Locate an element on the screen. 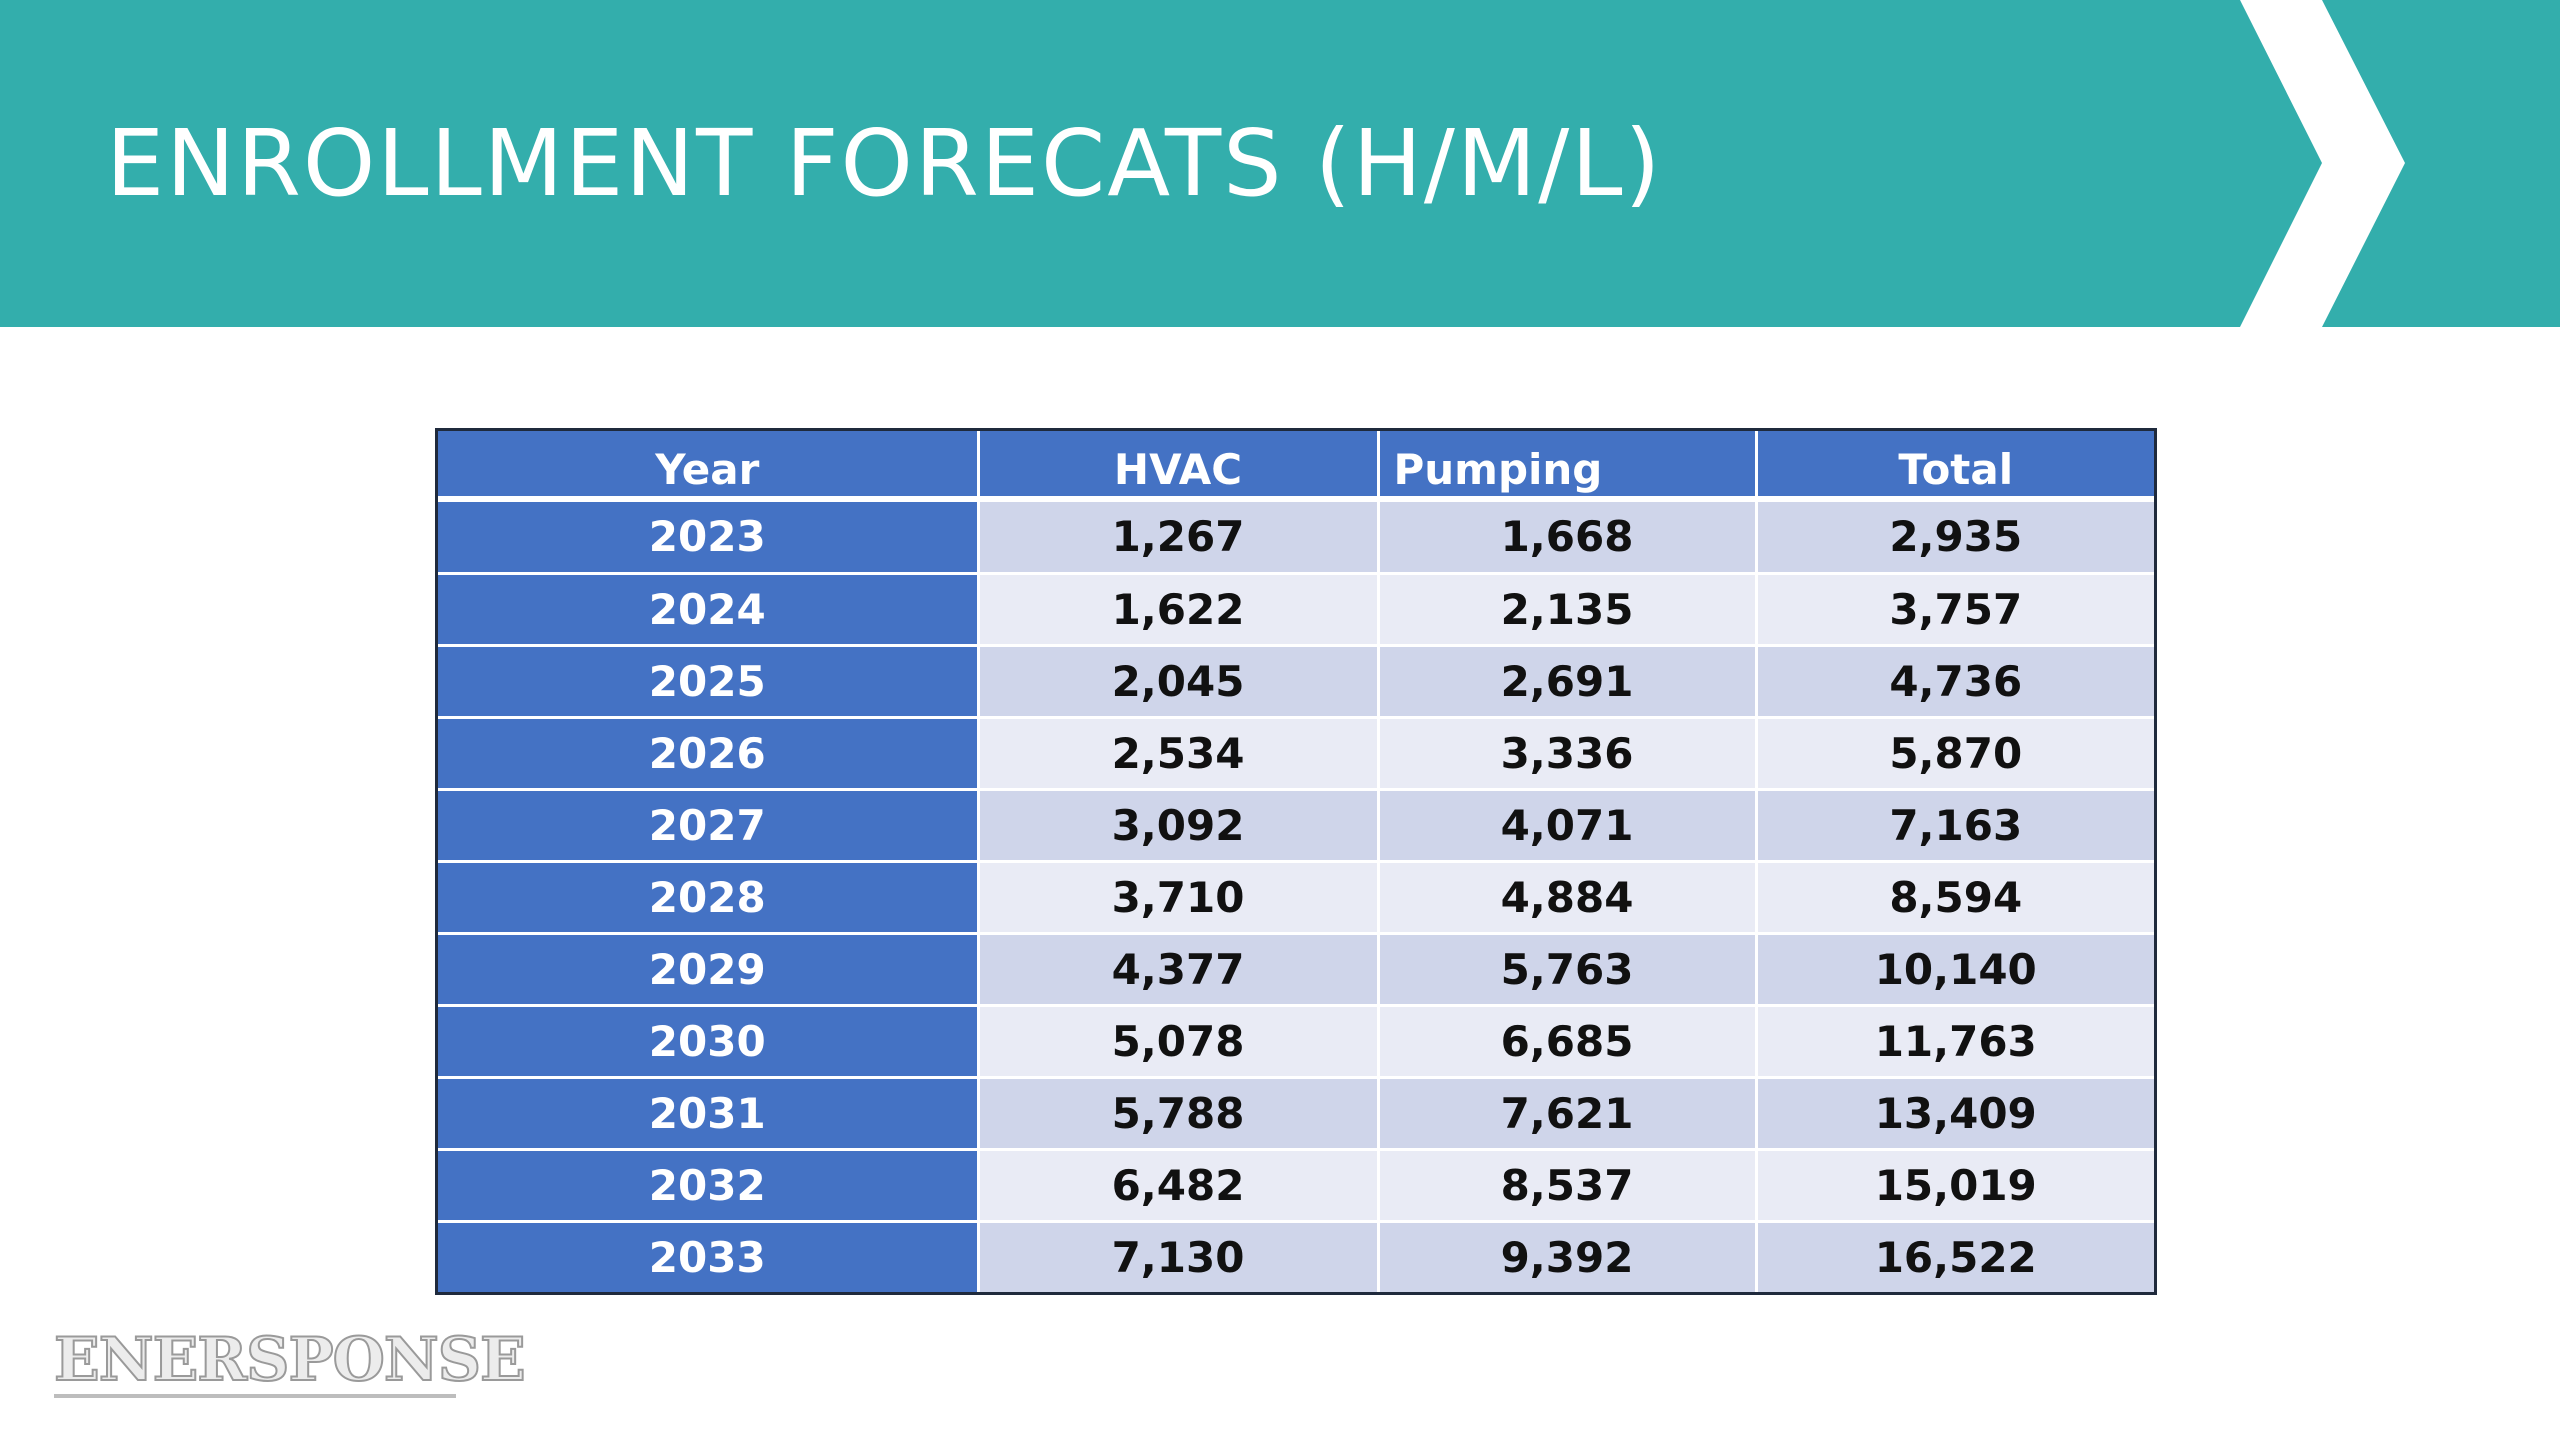 The width and height of the screenshot is (2560, 1440). cell-total: 7,163 is located at coordinates (1955, 825).